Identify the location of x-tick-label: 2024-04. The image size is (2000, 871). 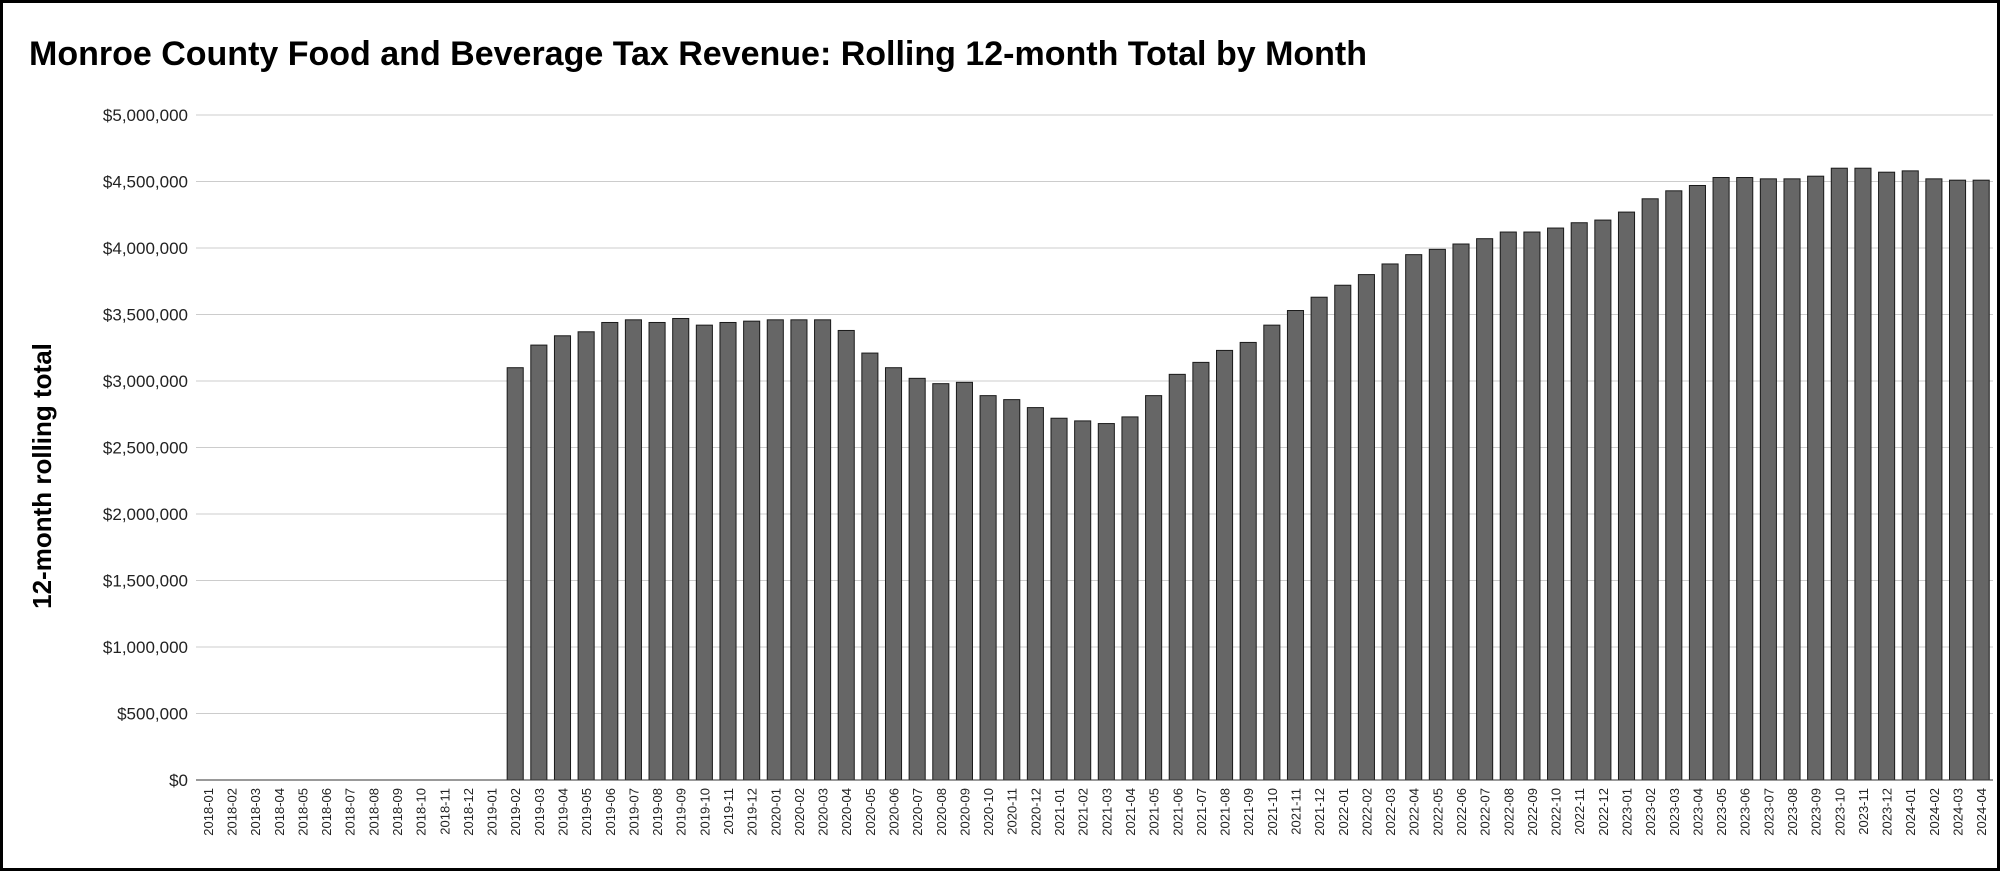
(1981, 812).